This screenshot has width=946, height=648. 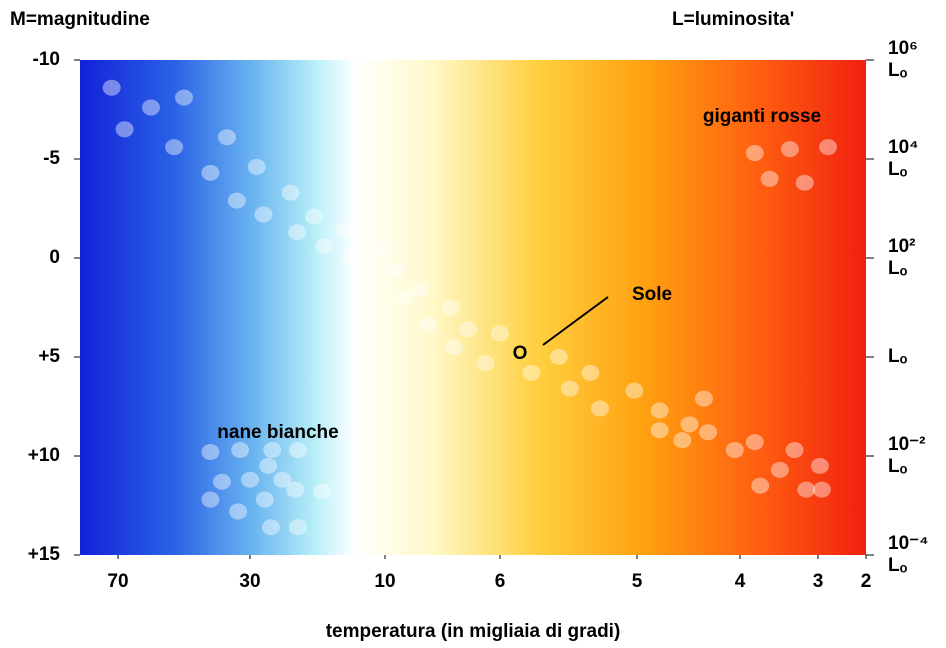 I want to click on y2-tick-label: Lₒ, so click(x=898, y=356).